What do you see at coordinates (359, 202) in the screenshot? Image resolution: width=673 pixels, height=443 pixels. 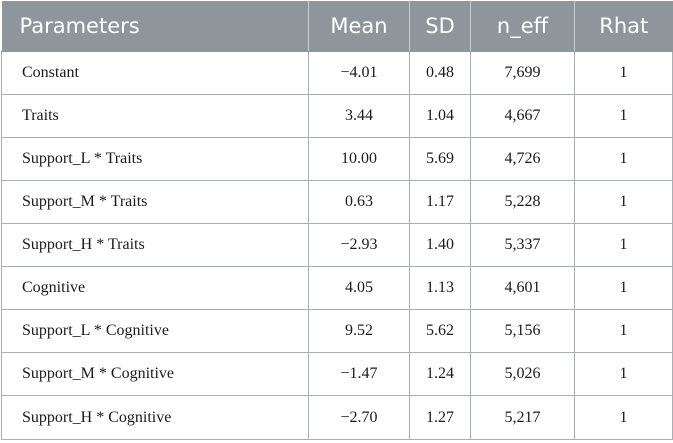 I see `cell-mean: 0.63` at bounding box center [359, 202].